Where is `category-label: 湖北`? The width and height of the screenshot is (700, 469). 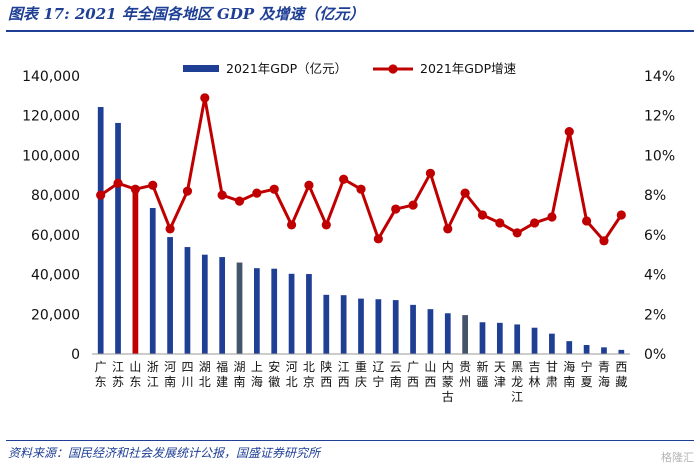 category-label: 湖北 is located at coordinates (205, 374).